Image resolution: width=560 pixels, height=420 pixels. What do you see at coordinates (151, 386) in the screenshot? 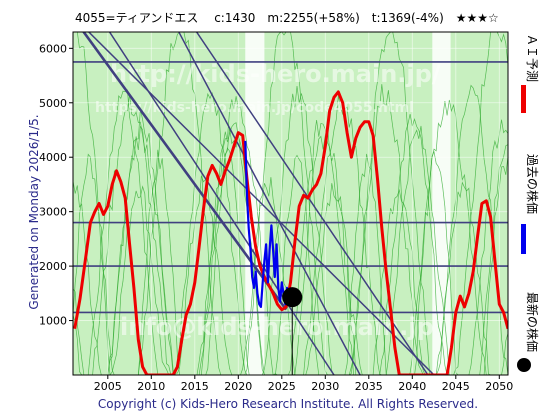
I see `x-tick-label: 2010` at bounding box center [151, 386].